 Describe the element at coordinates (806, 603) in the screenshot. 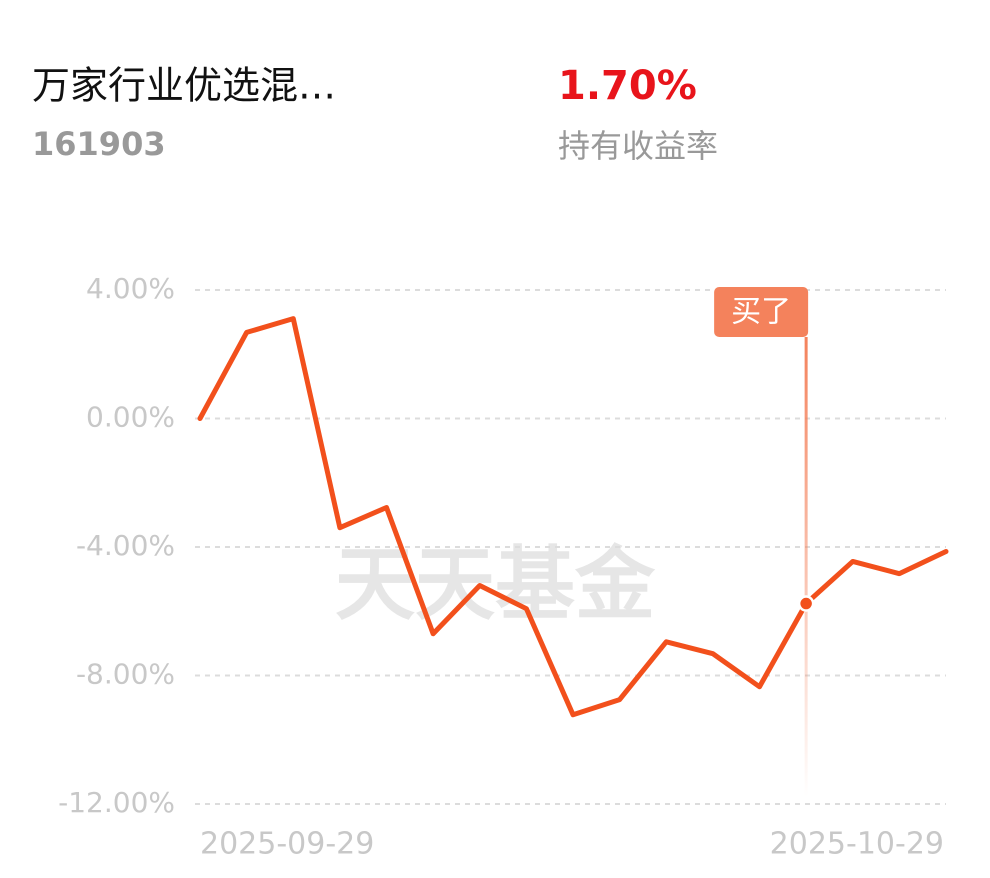

I see `buy-point` at that location.